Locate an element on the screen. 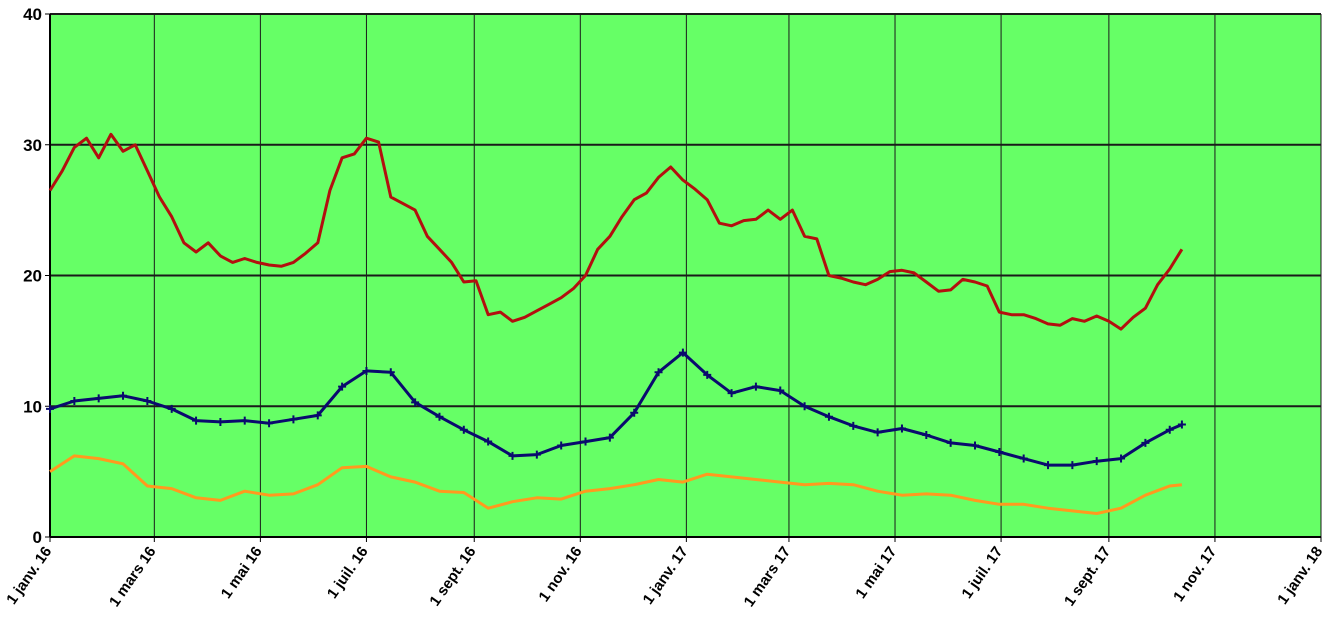 The image size is (1331, 641). x-tick-label: 1 mars 16 is located at coordinates (133, 577).